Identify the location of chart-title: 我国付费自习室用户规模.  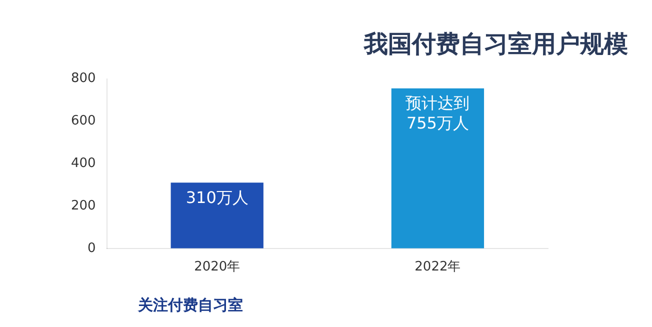
(496, 44).